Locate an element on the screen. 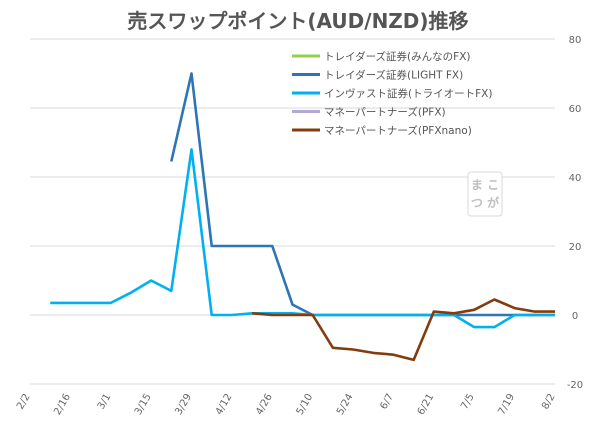 The width and height of the screenshot is (597, 423). y-tick-label: 40 is located at coordinates (575, 178).